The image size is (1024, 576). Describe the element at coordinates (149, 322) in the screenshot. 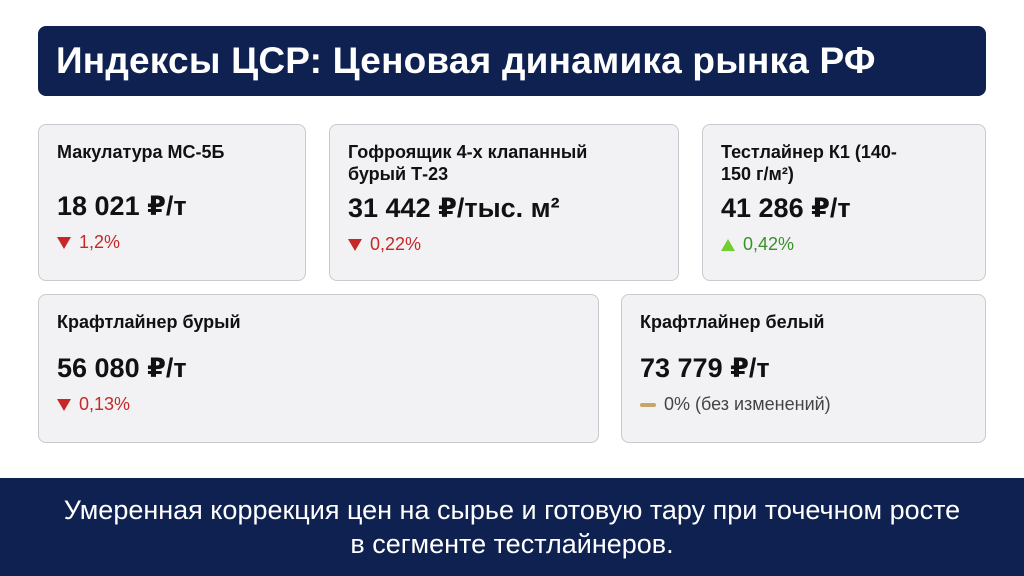

I see `card-title: Крафтлайнер бурый` at that location.